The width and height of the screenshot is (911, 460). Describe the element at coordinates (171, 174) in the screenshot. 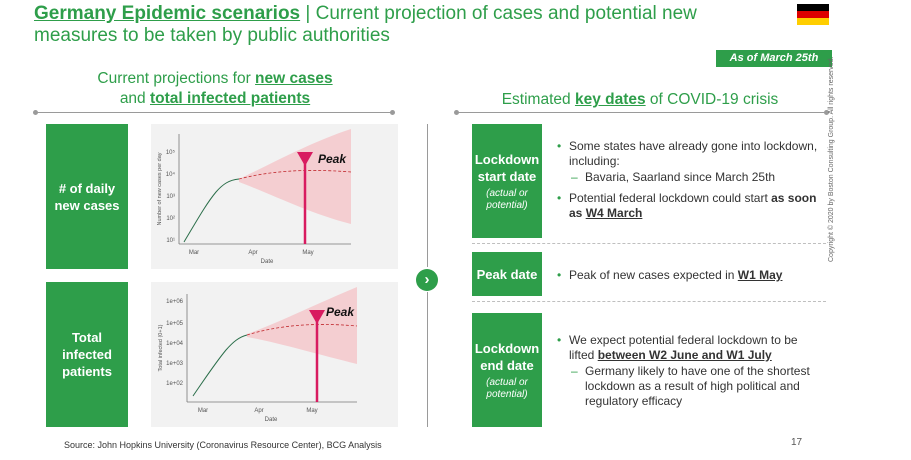

I see `y-tick-label: 10⁴` at that location.